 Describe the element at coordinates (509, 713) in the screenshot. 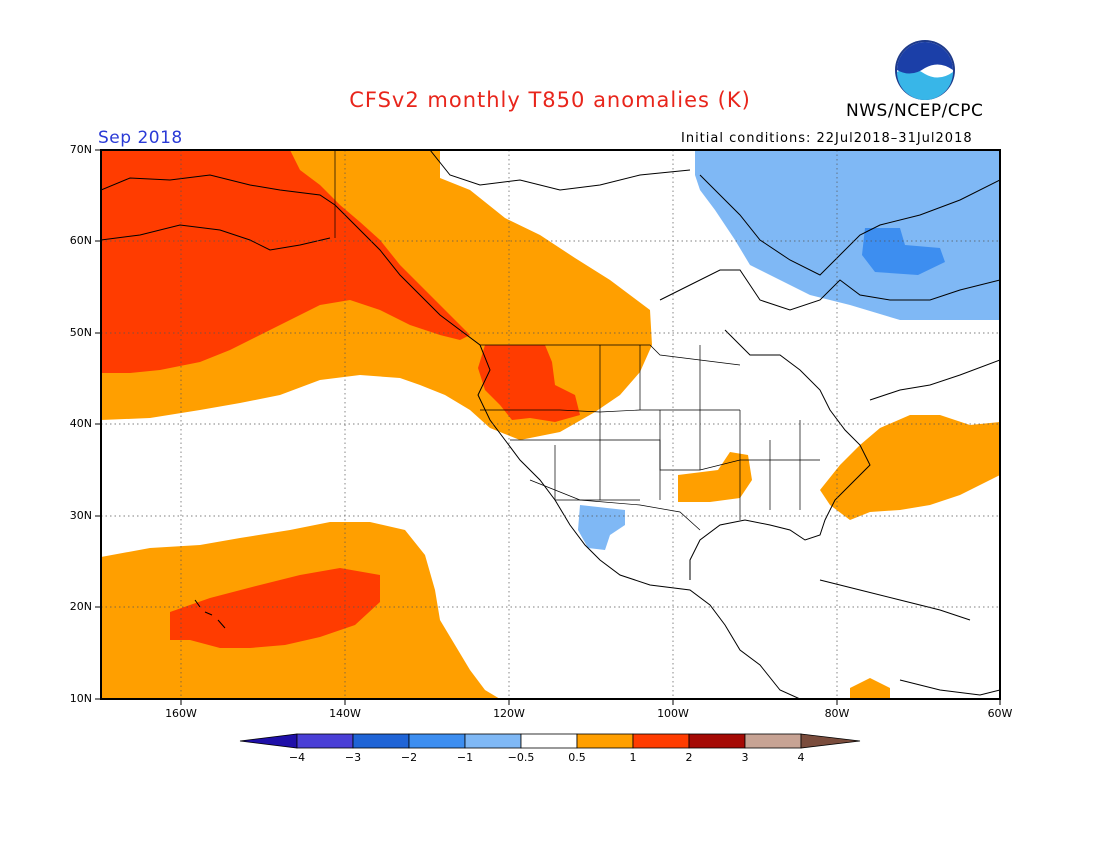

I see `lon-label: 120W` at that location.